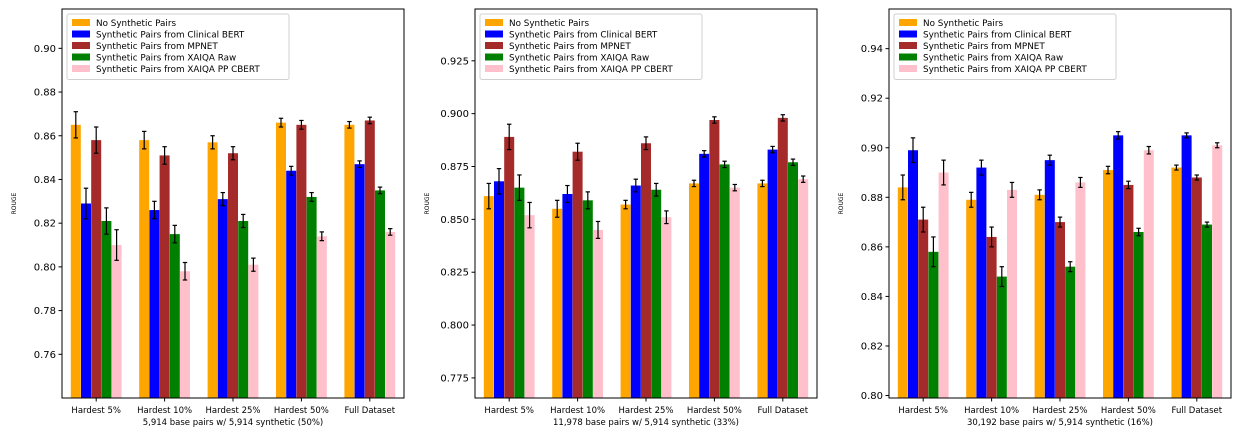  I want to click on y-tick-label: 0.925, so click(454, 61).